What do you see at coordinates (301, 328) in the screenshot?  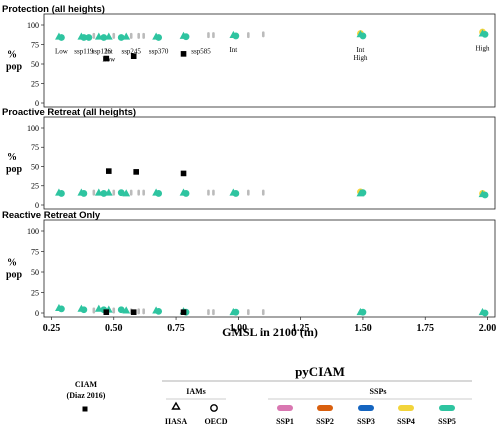 I see `x-tick-label: 1.25` at bounding box center [301, 328].